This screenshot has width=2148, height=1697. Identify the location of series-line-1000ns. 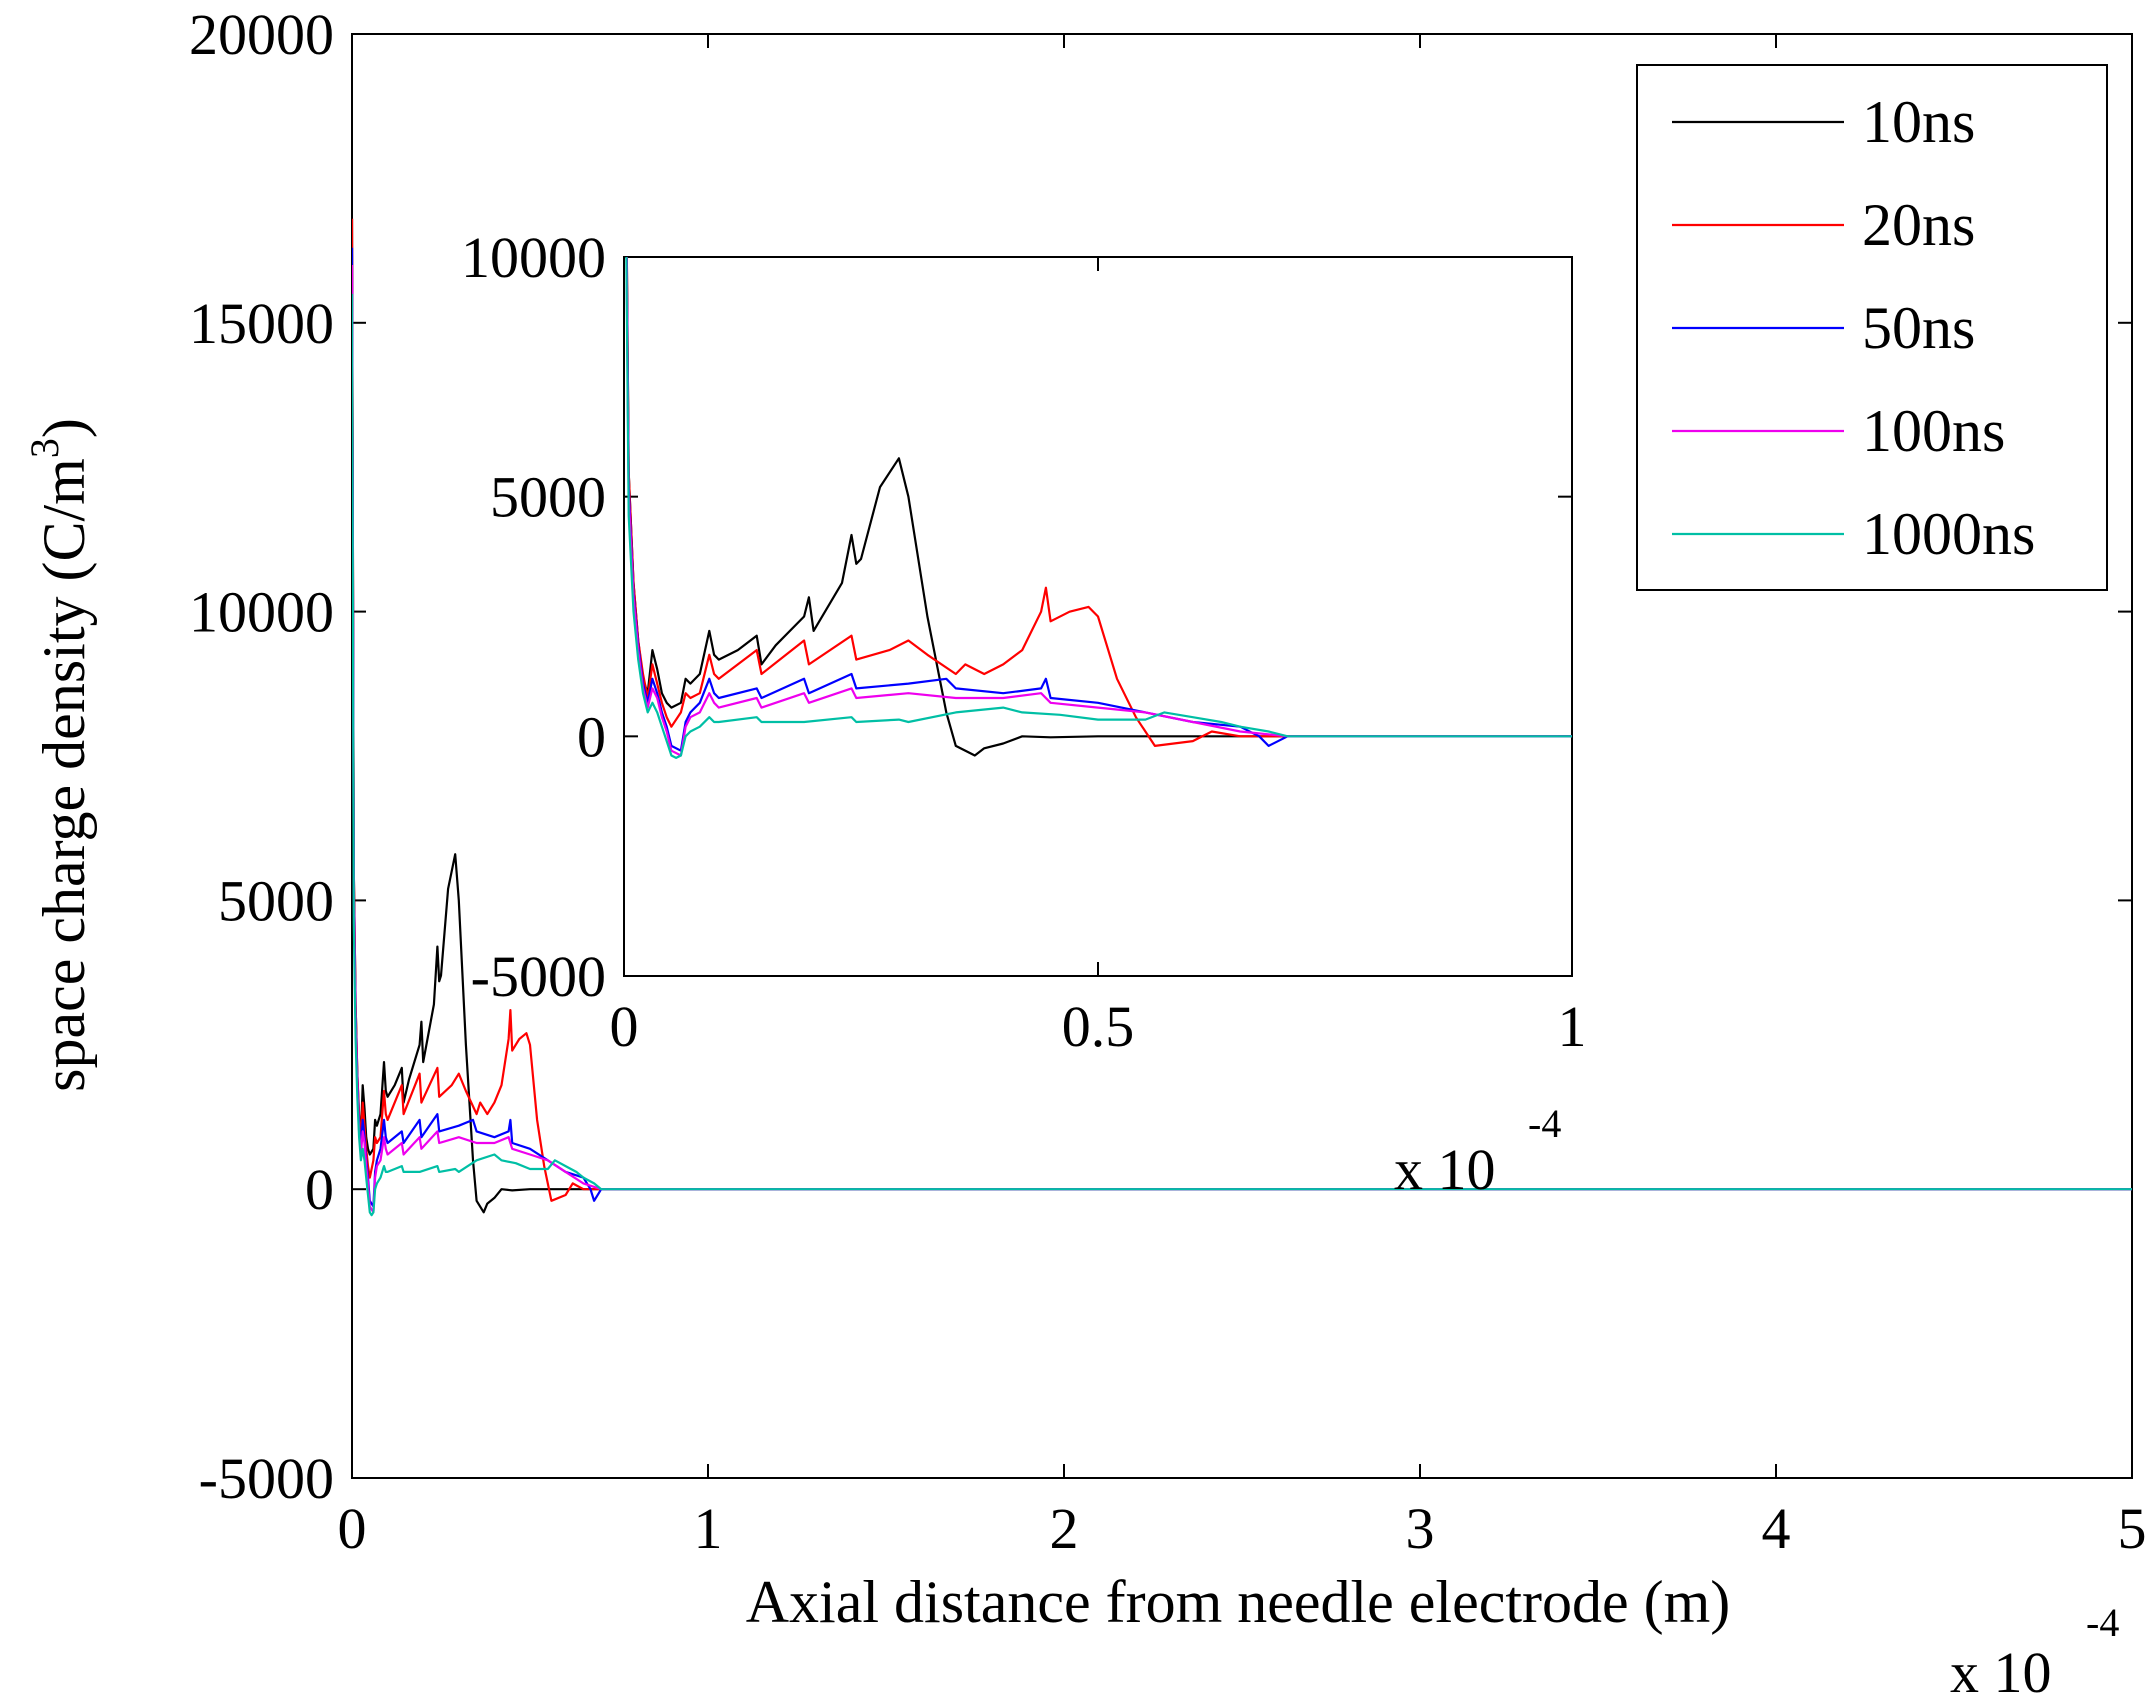
(1098, 508).